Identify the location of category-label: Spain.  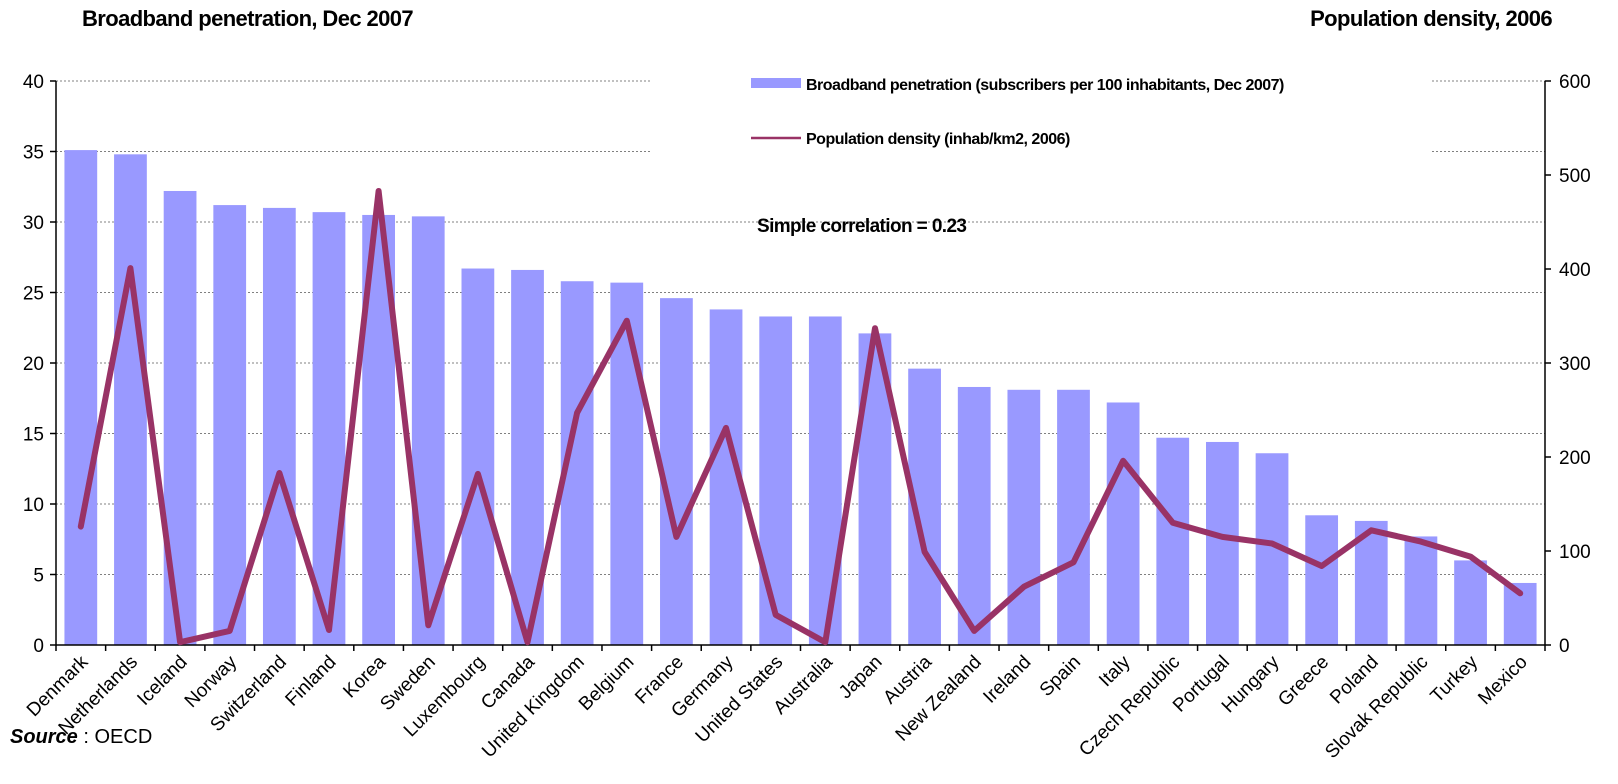
(1060, 676).